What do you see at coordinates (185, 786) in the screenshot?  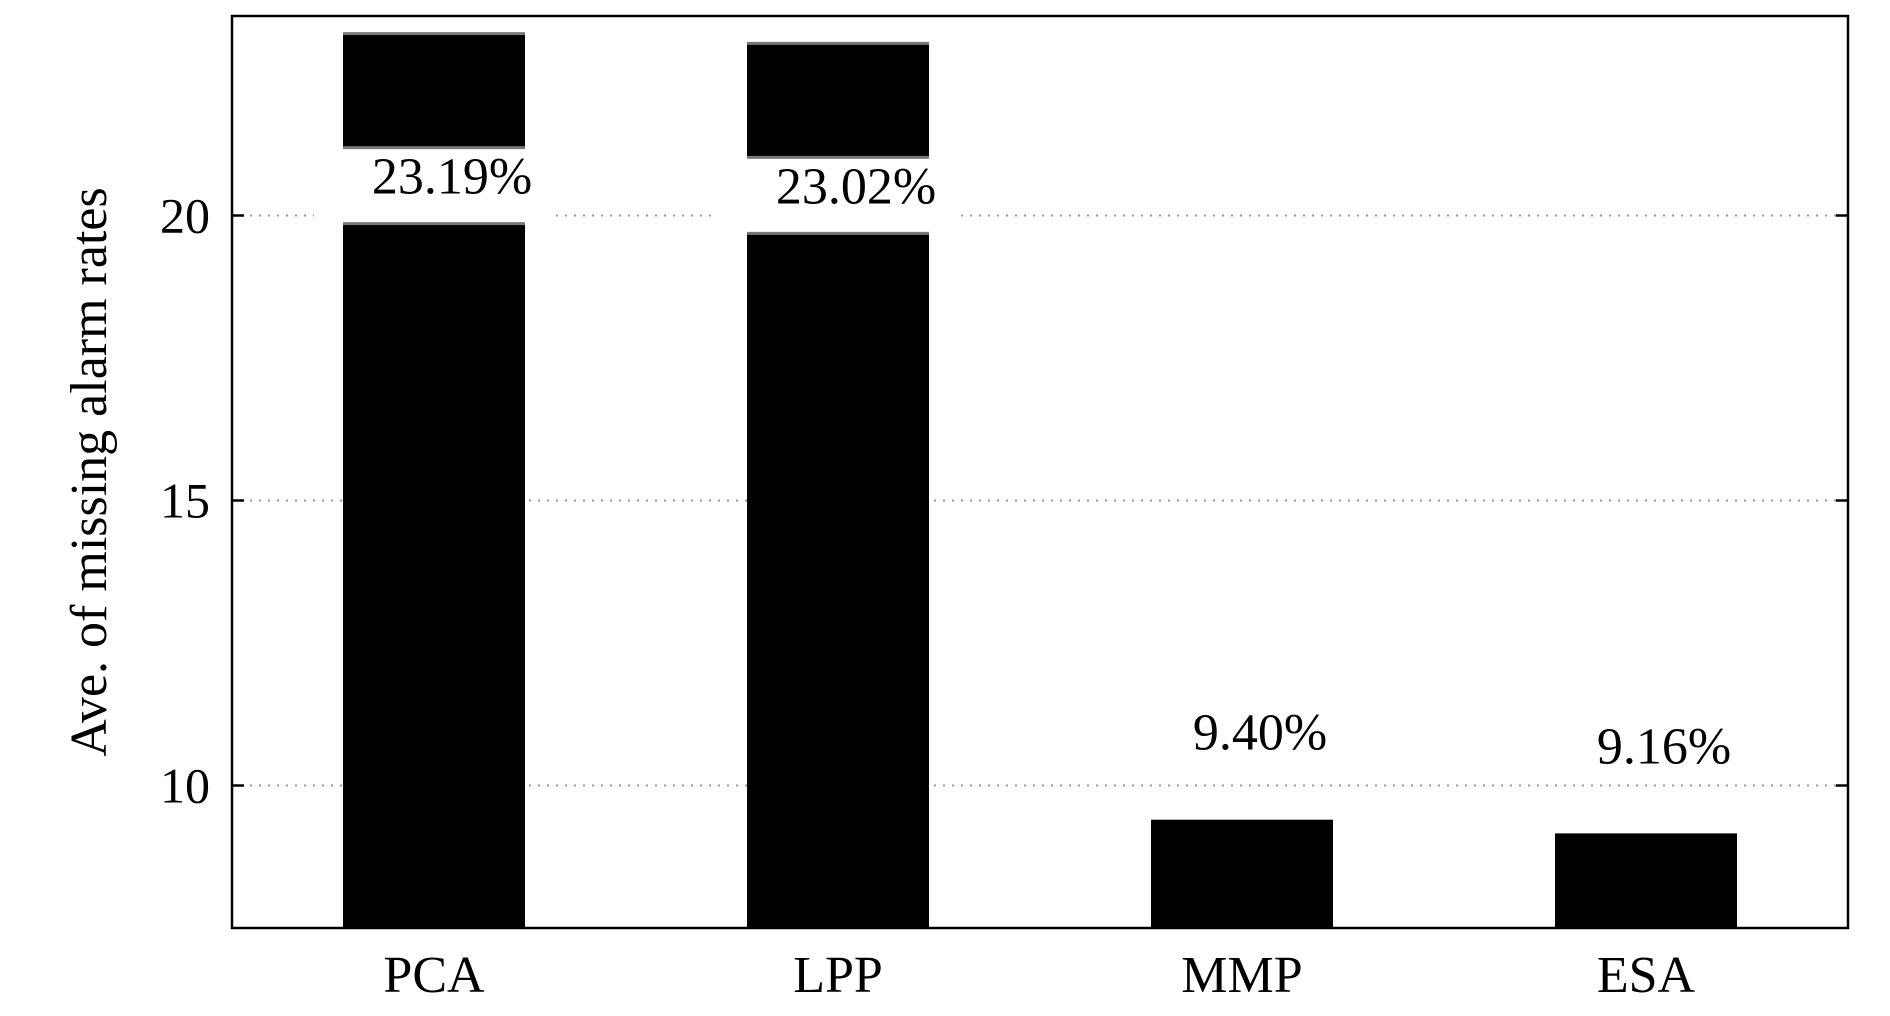 I see `y-tick-label: 10` at bounding box center [185, 786].